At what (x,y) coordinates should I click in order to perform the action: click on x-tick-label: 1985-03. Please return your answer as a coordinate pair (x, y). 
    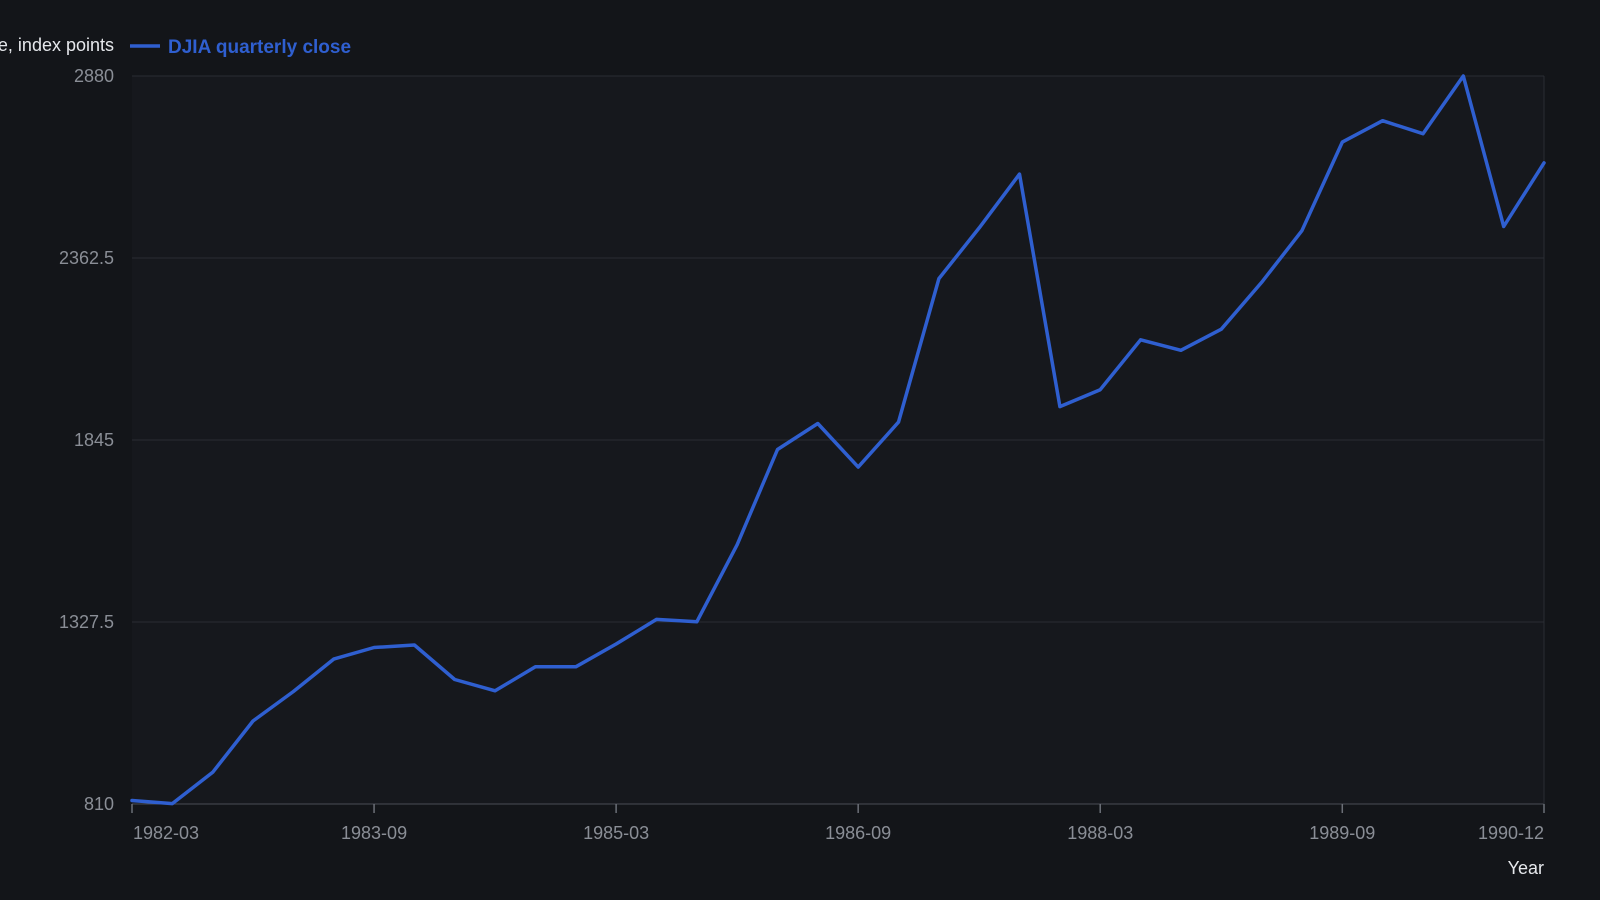
    Looking at the image, I should click on (616, 833).